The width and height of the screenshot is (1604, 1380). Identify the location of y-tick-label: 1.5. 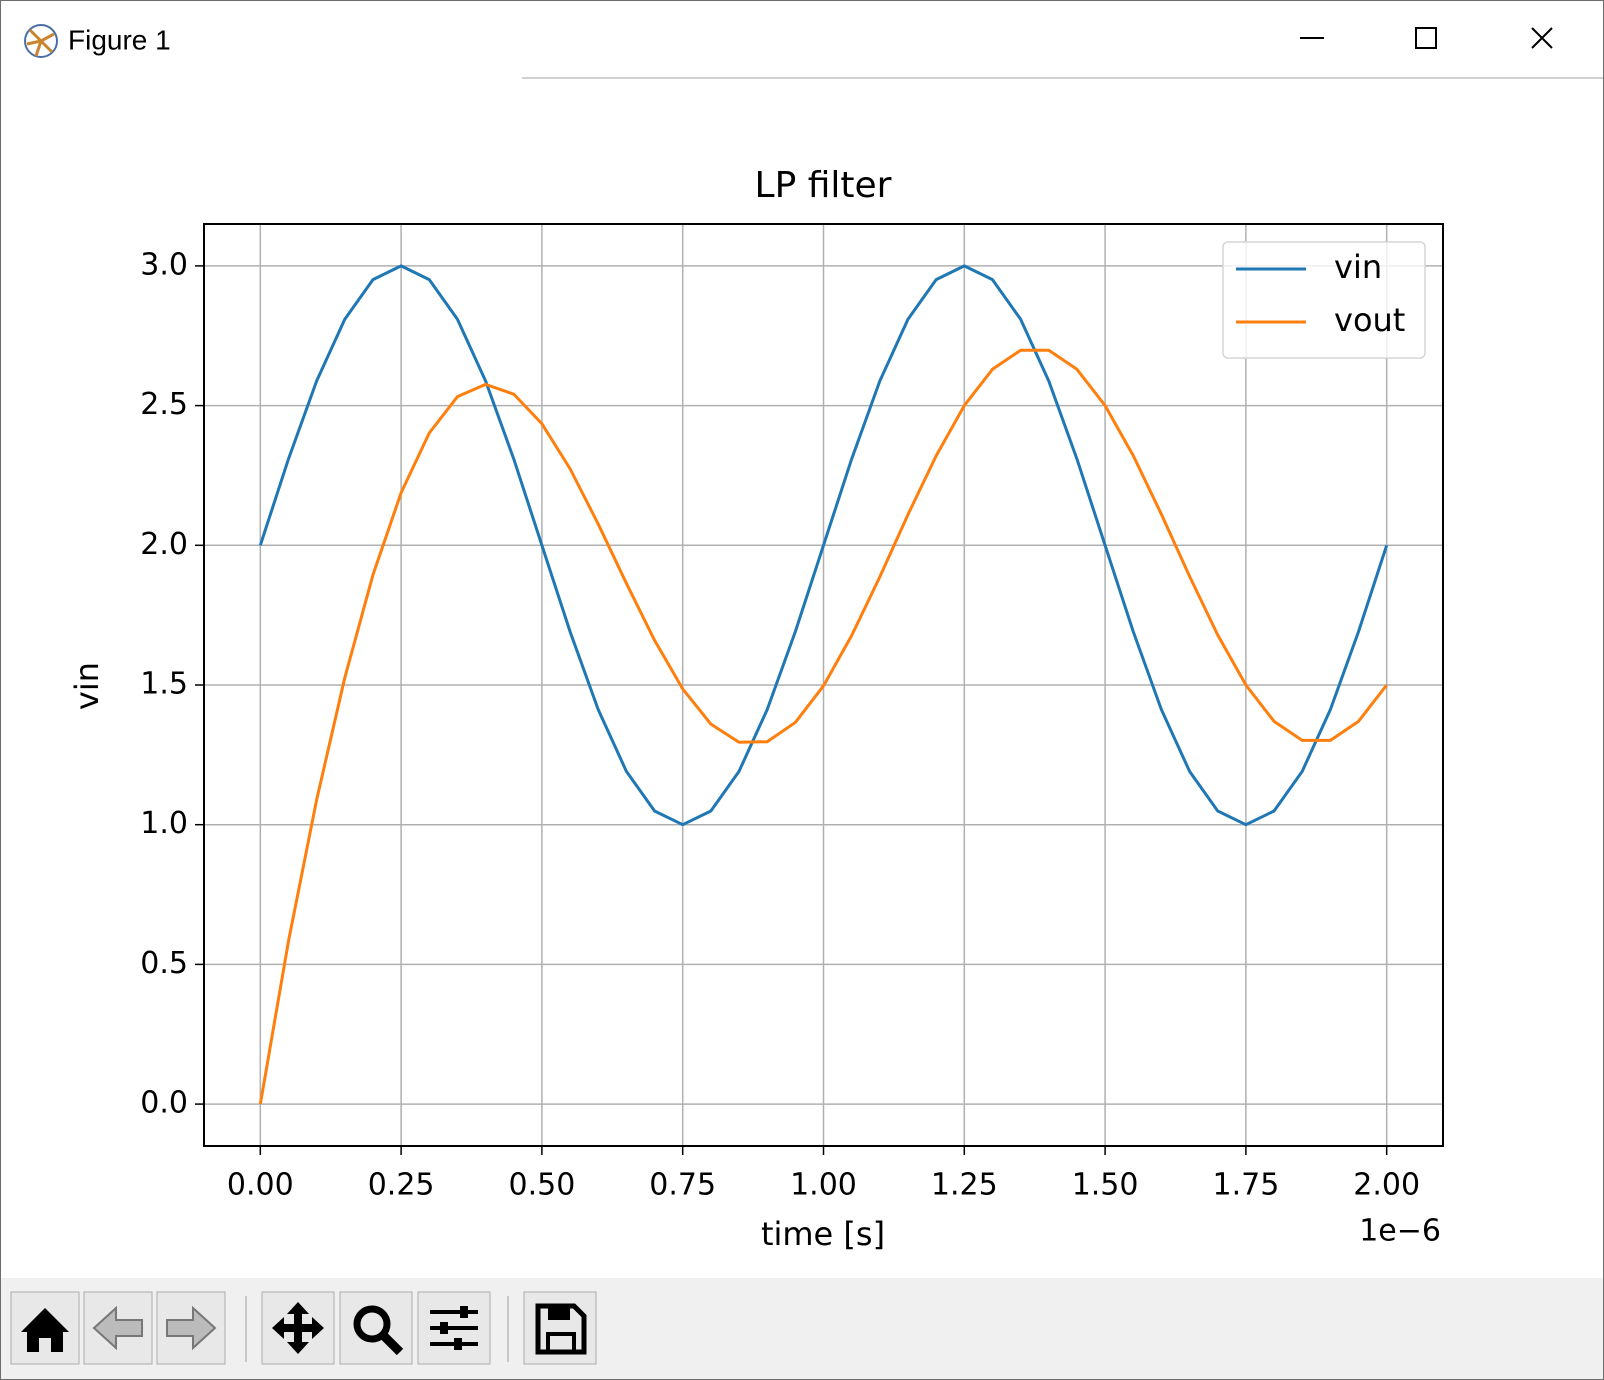
(164, 684).